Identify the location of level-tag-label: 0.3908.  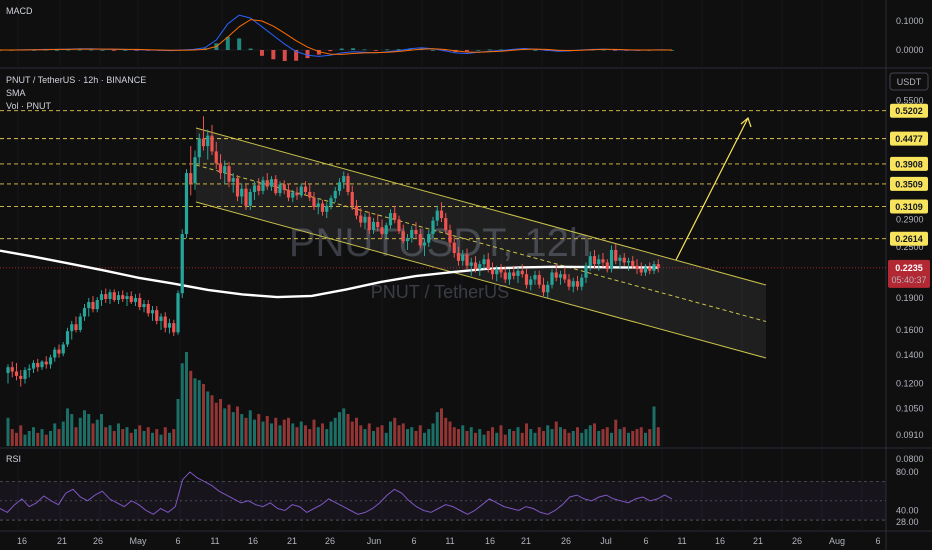
(909, 164).